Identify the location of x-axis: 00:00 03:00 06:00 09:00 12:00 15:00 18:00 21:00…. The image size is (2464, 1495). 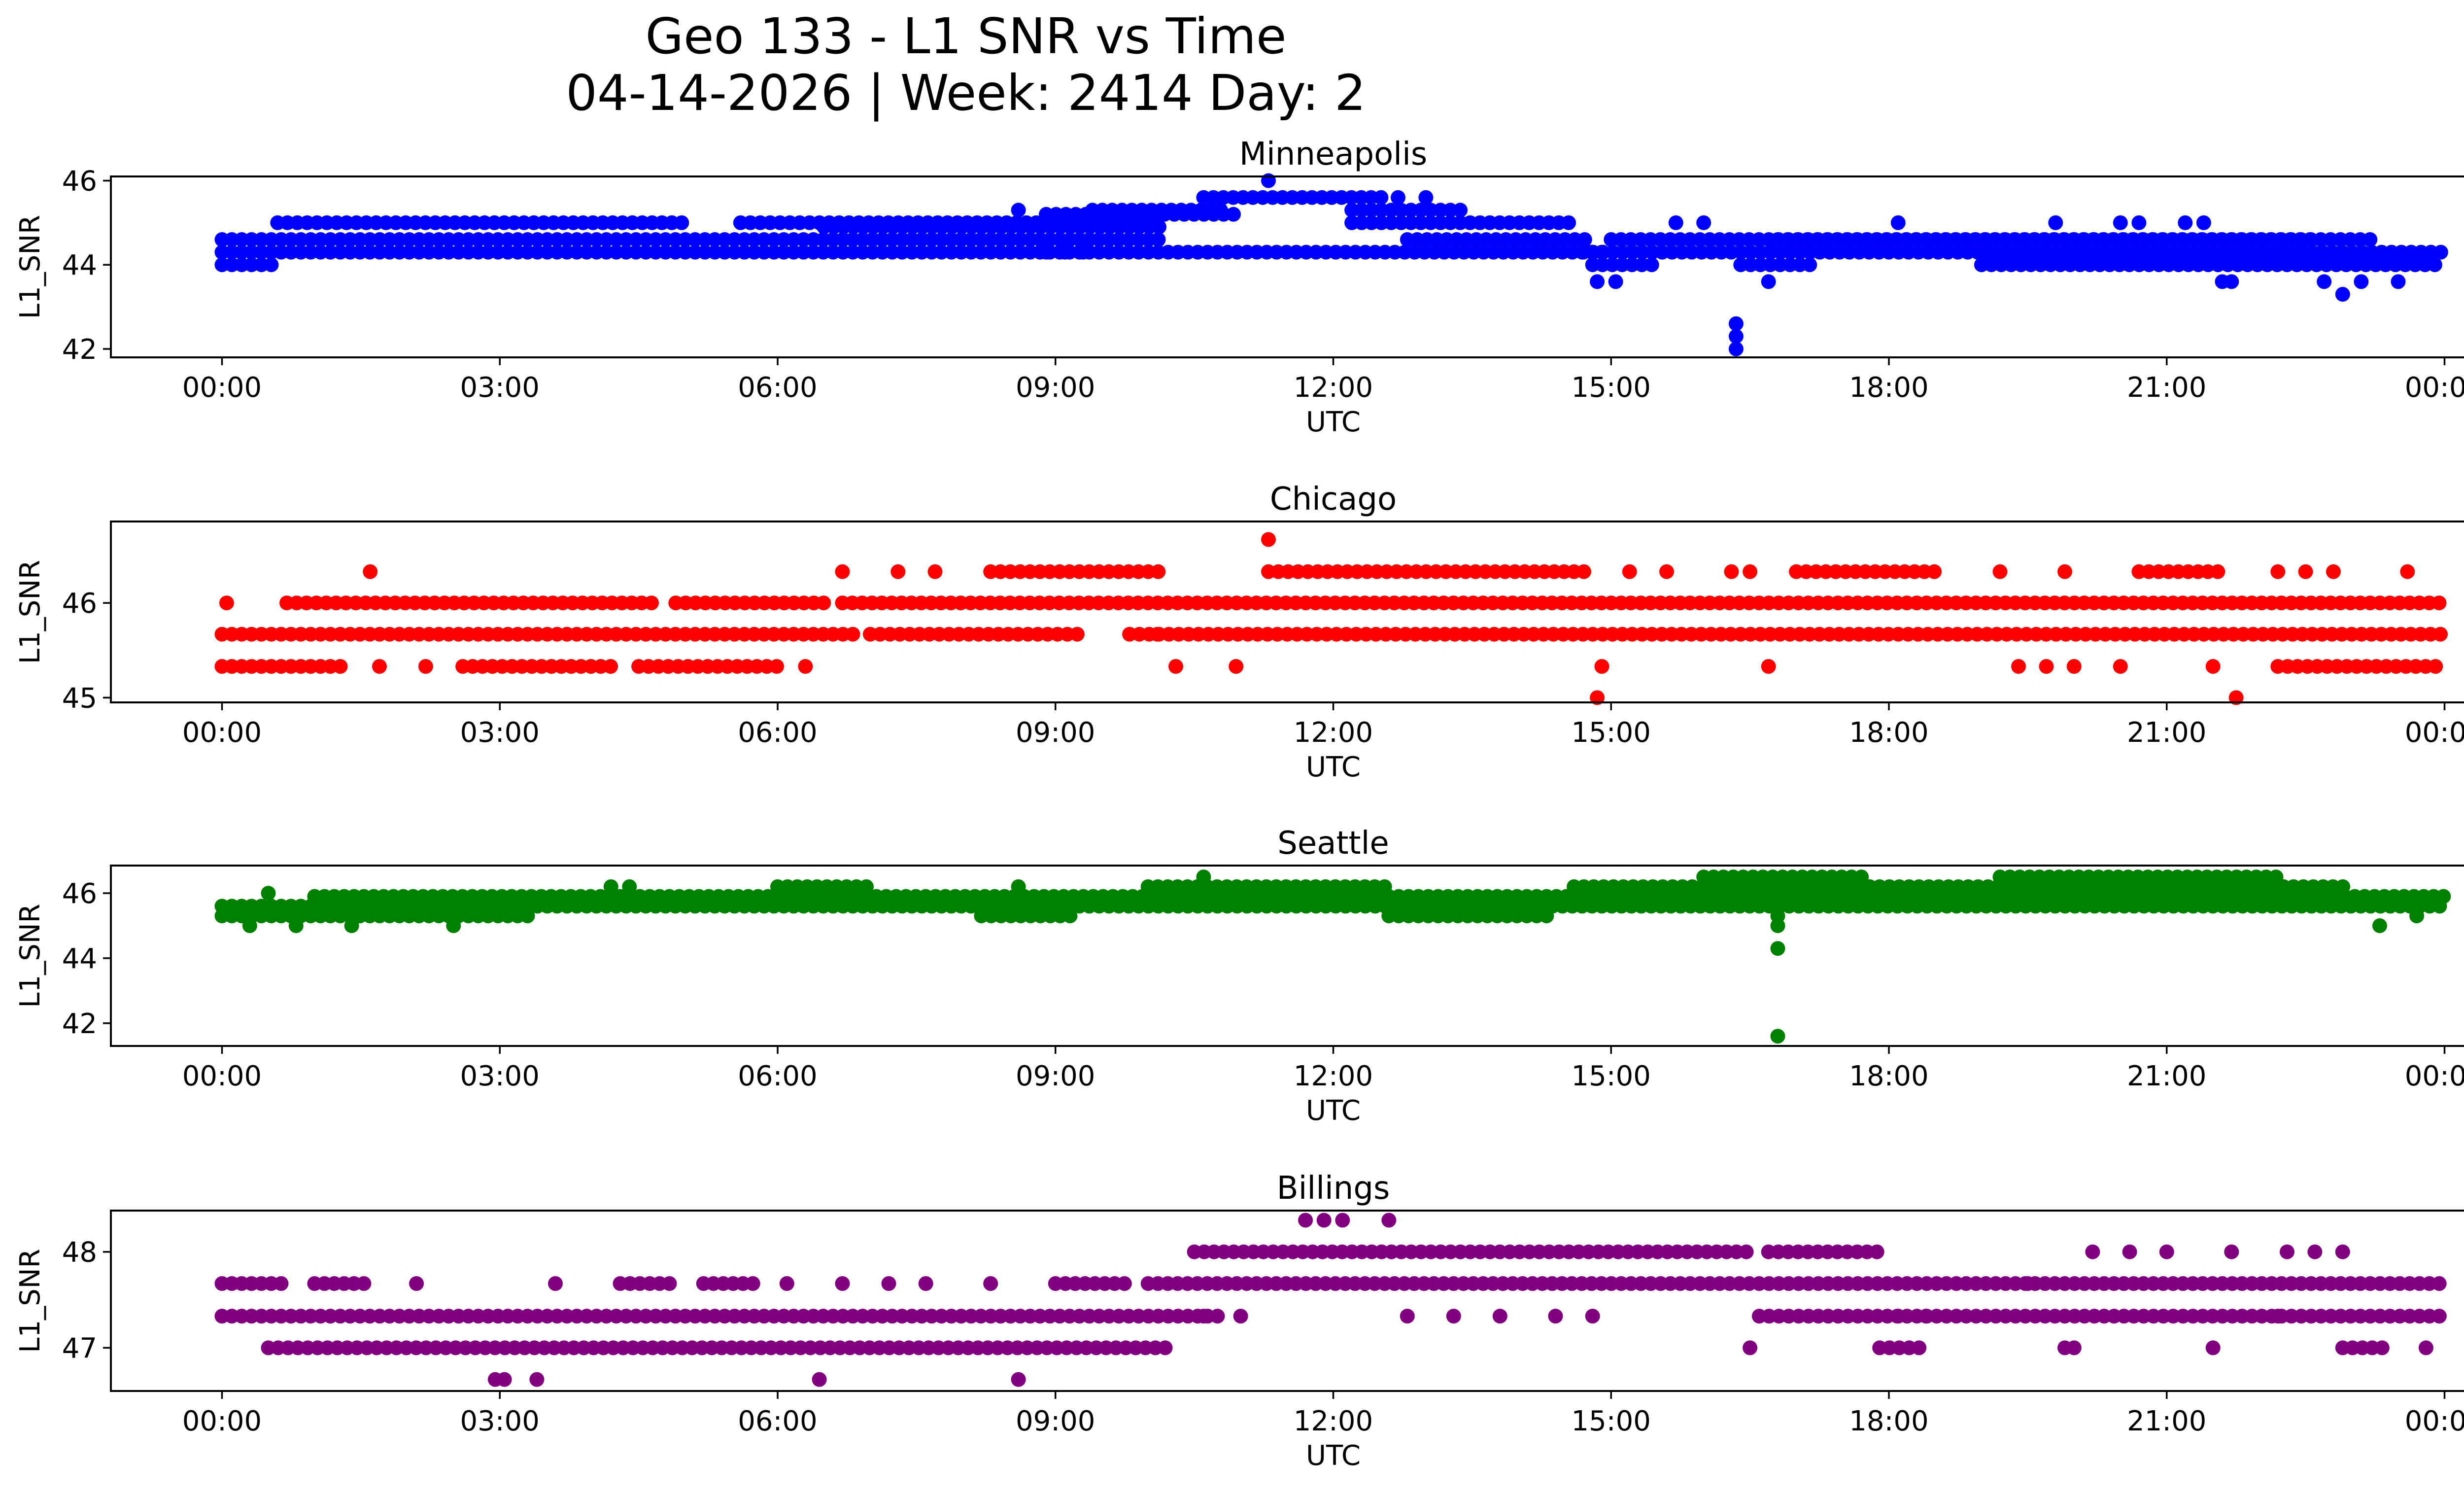
(1323, 1431).